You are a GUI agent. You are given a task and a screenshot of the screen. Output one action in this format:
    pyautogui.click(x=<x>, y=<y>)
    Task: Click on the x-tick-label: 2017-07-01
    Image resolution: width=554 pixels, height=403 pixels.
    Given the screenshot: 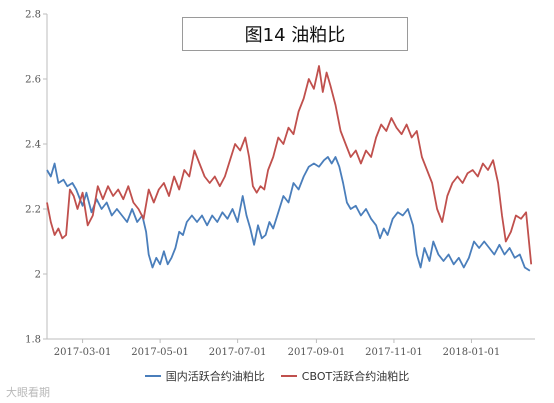 What is the action you would take?
    pyautogui.click(x=238, y=352)
    